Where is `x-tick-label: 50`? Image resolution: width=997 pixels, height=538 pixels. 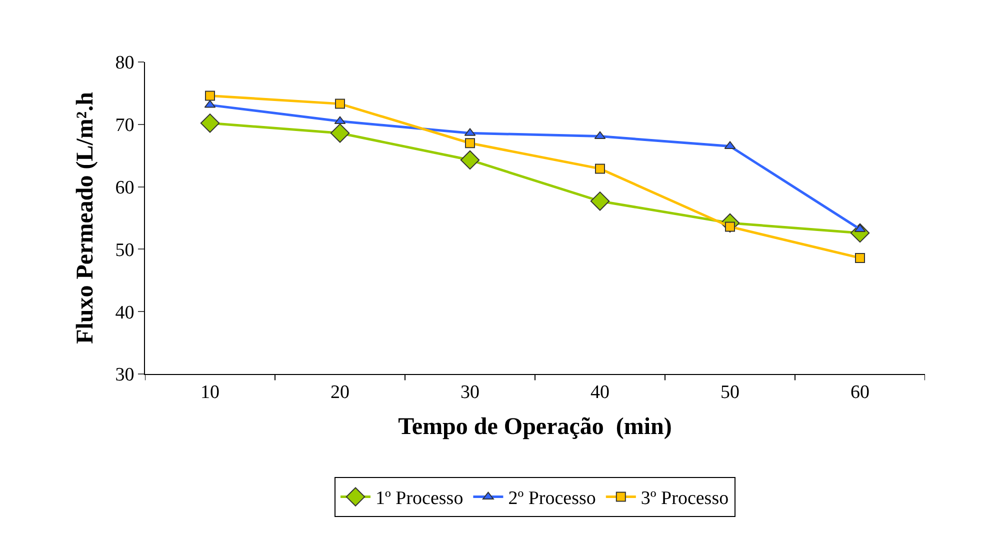
x-tick-label: 50 is located at coordinates (730, 392).